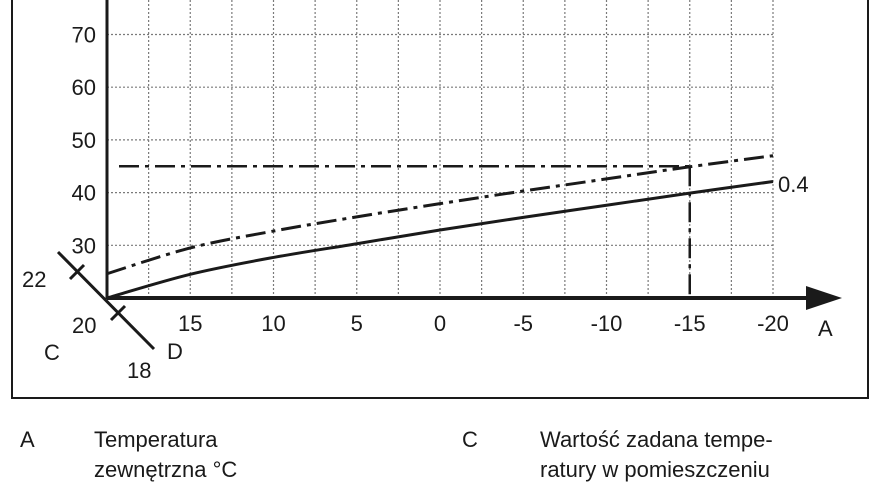 This screenshot has width=880, height=484. Describe the element at coordinates (52, 352) in the screenshot. I see `scale-letter-c: C` at that location.